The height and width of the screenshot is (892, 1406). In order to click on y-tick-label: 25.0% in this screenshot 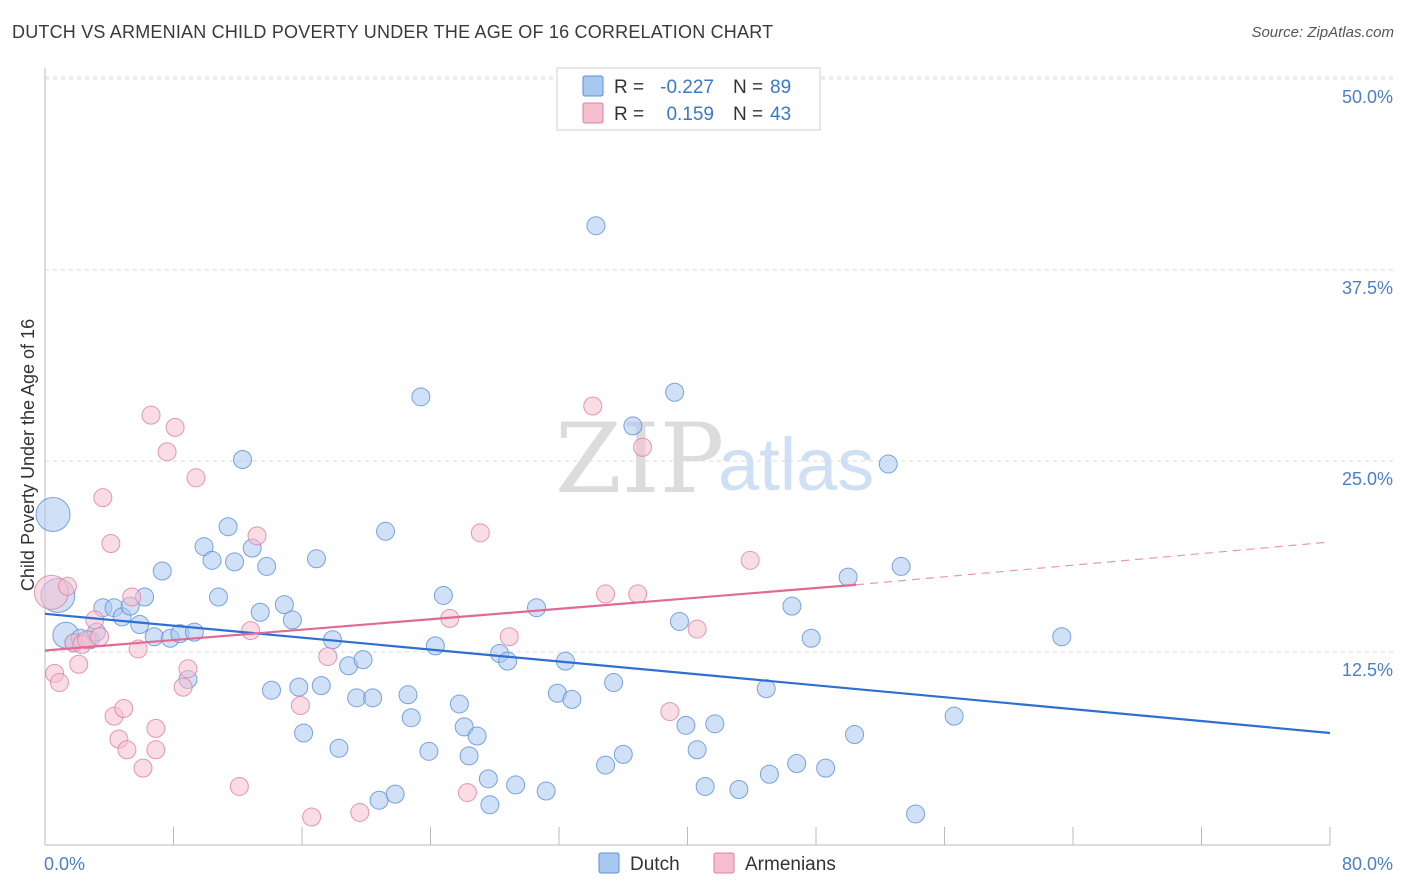, I will do `click(1367, 479)`.